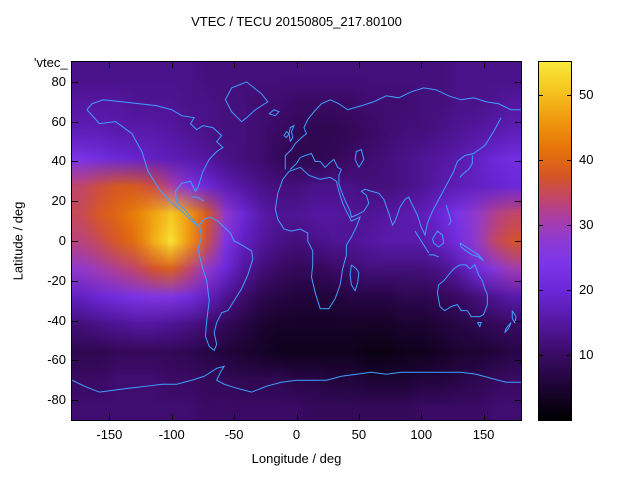  What do you see at coordinates (296, 434) in the screenshot?
I see `x-tick-label: 0` at bounding box center [296, 434].